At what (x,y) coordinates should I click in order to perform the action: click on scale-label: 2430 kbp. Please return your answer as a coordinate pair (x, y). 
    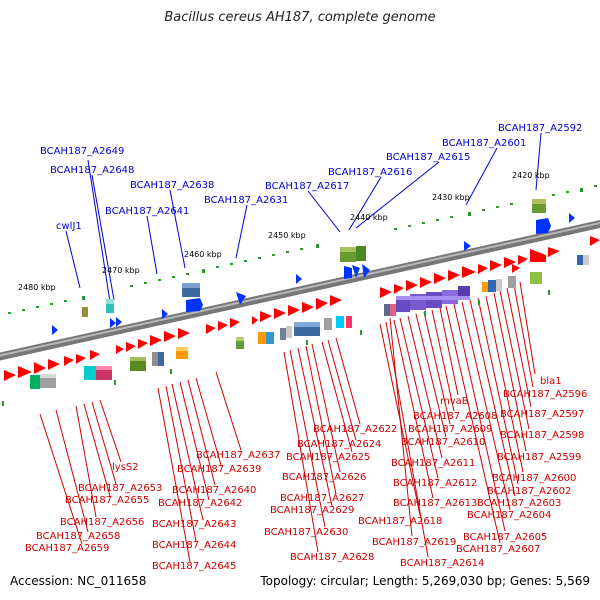
    Looking at the image, I should click on (451, 197).